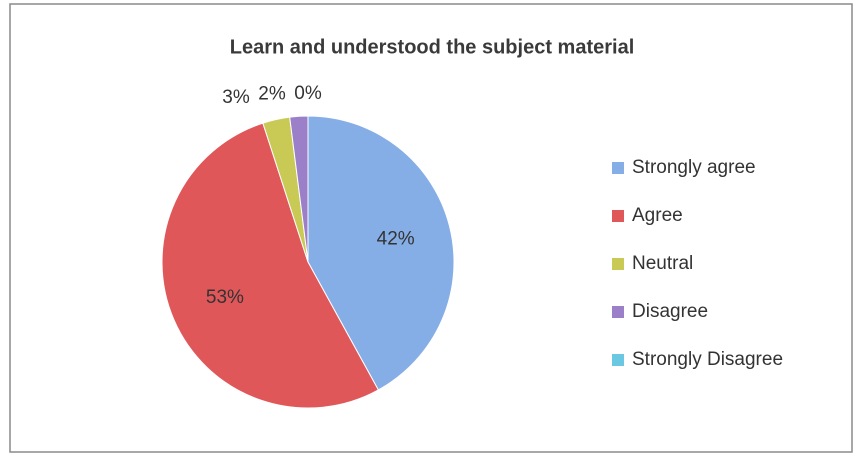 The image size is (865, 456). Describe the element at coordinates (308, 93) in the screenshot. I see `data-label: 0%` at that location.